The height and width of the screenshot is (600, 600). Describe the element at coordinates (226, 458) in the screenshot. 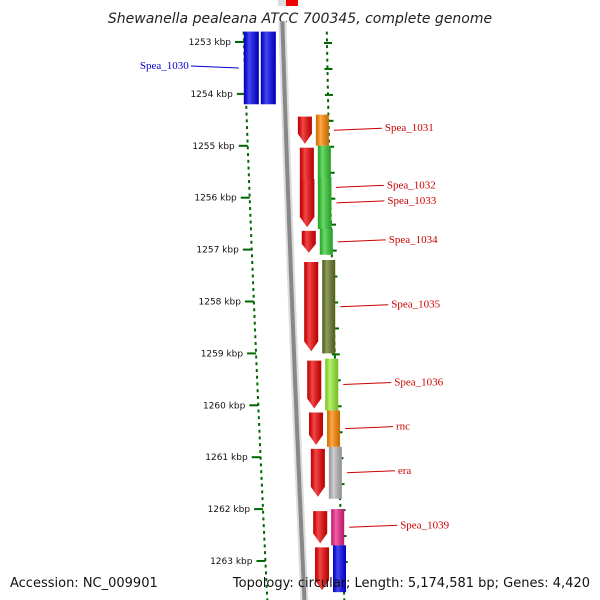

I see `ruler-tick-label: 1261 kbp` at that location.